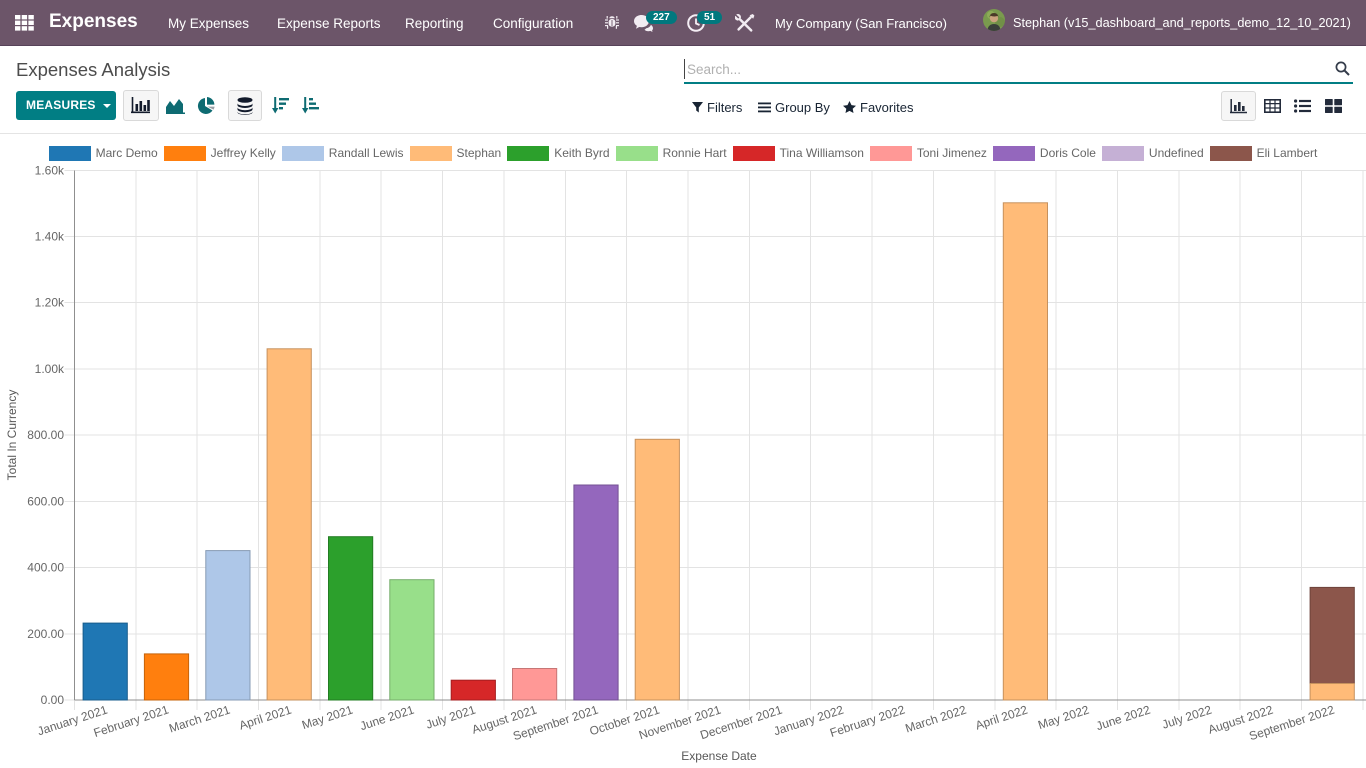 This screenshot has width=1366, height=768. What do you see at coordinates (199, 718) in the screenshot?
I see `svg-text: March 2021` at bounding box center [199, 718].